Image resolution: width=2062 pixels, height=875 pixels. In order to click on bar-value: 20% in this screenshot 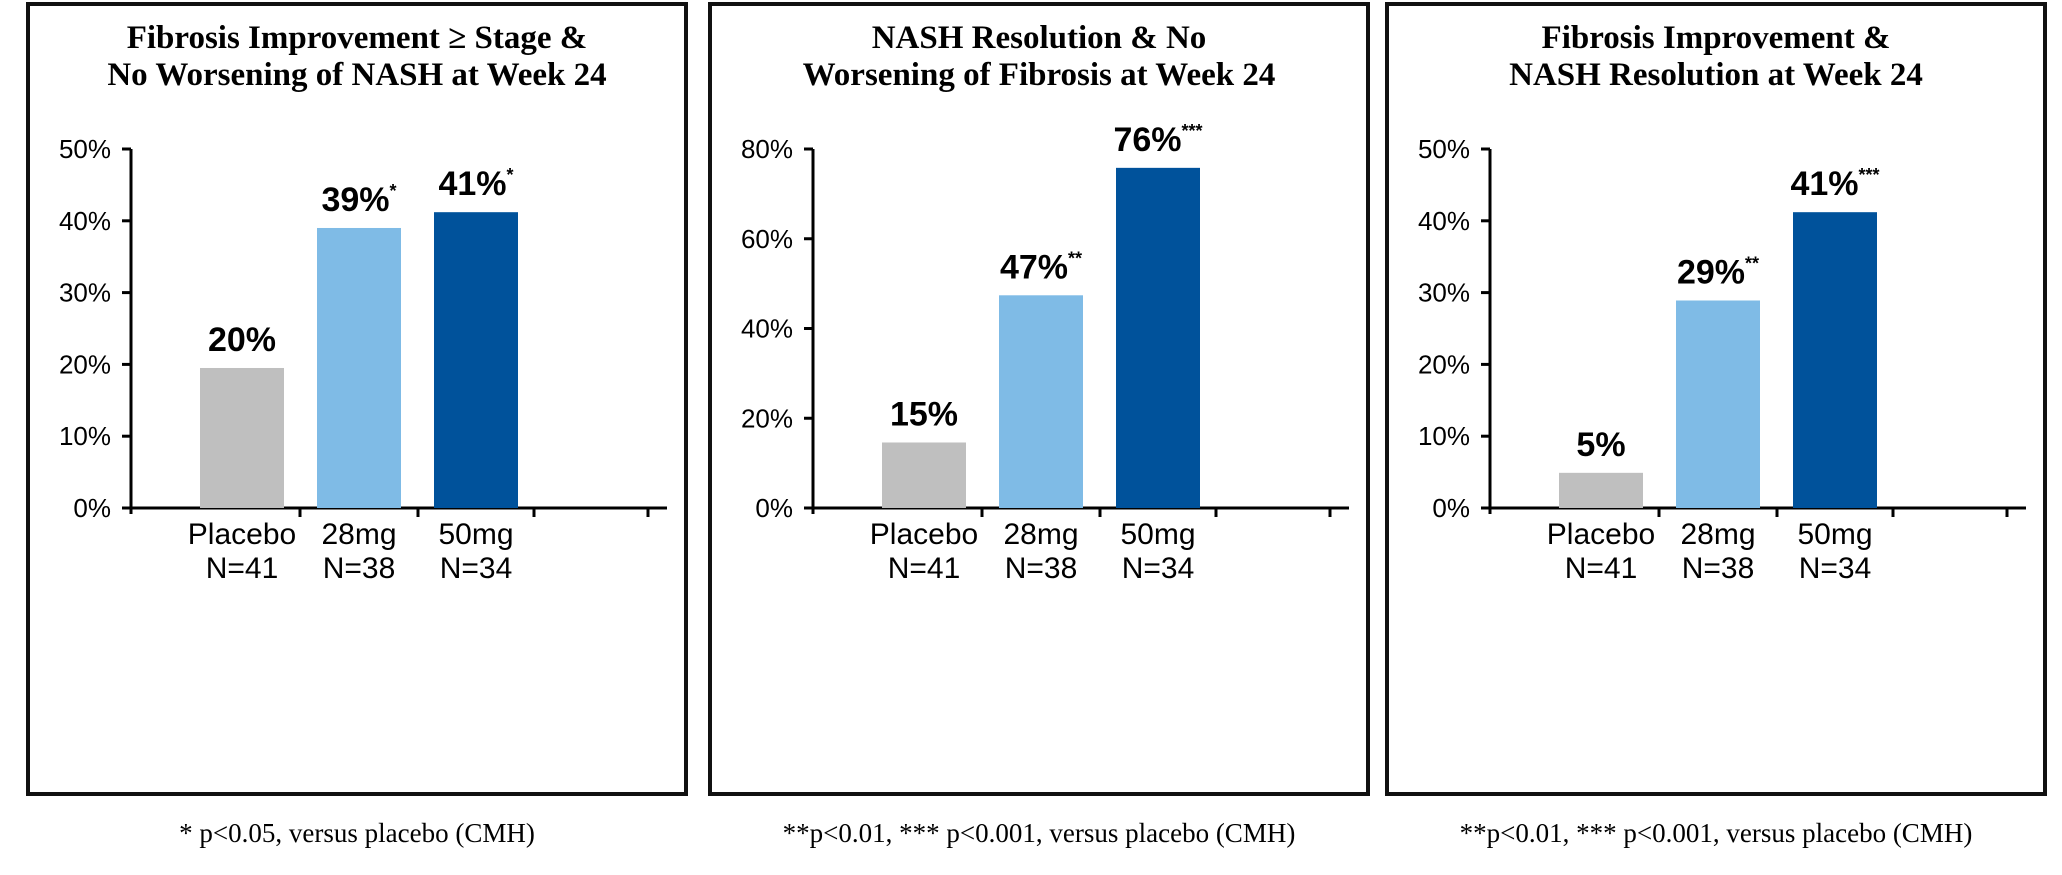, I will do `click(242, 340)`.